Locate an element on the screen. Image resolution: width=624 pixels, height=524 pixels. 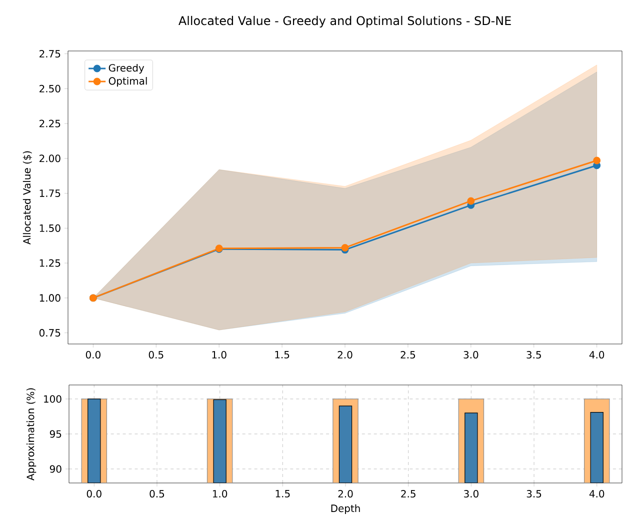
y-tick-label: 2.00 is located at coordinates (50, 158).